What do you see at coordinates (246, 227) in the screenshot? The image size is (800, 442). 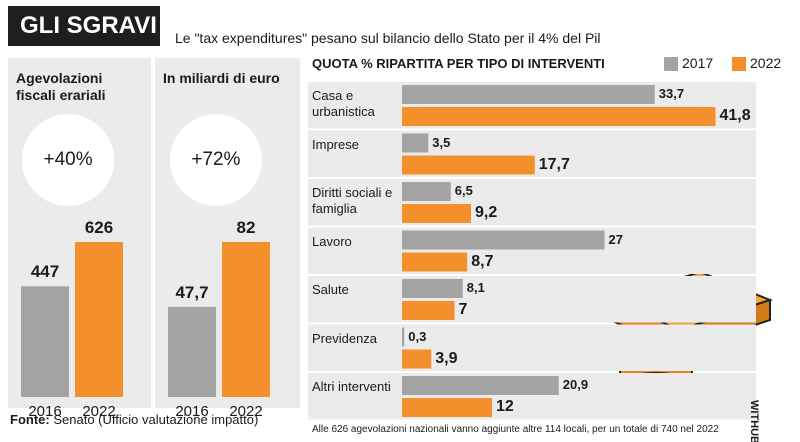 I see `value-label: 82` at bounding box center [246, 227].